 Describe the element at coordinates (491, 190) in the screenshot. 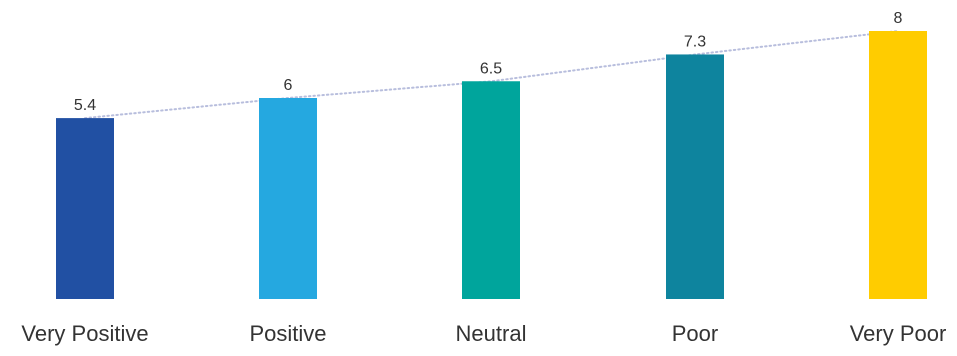

I see `bar-neutral` at that location.